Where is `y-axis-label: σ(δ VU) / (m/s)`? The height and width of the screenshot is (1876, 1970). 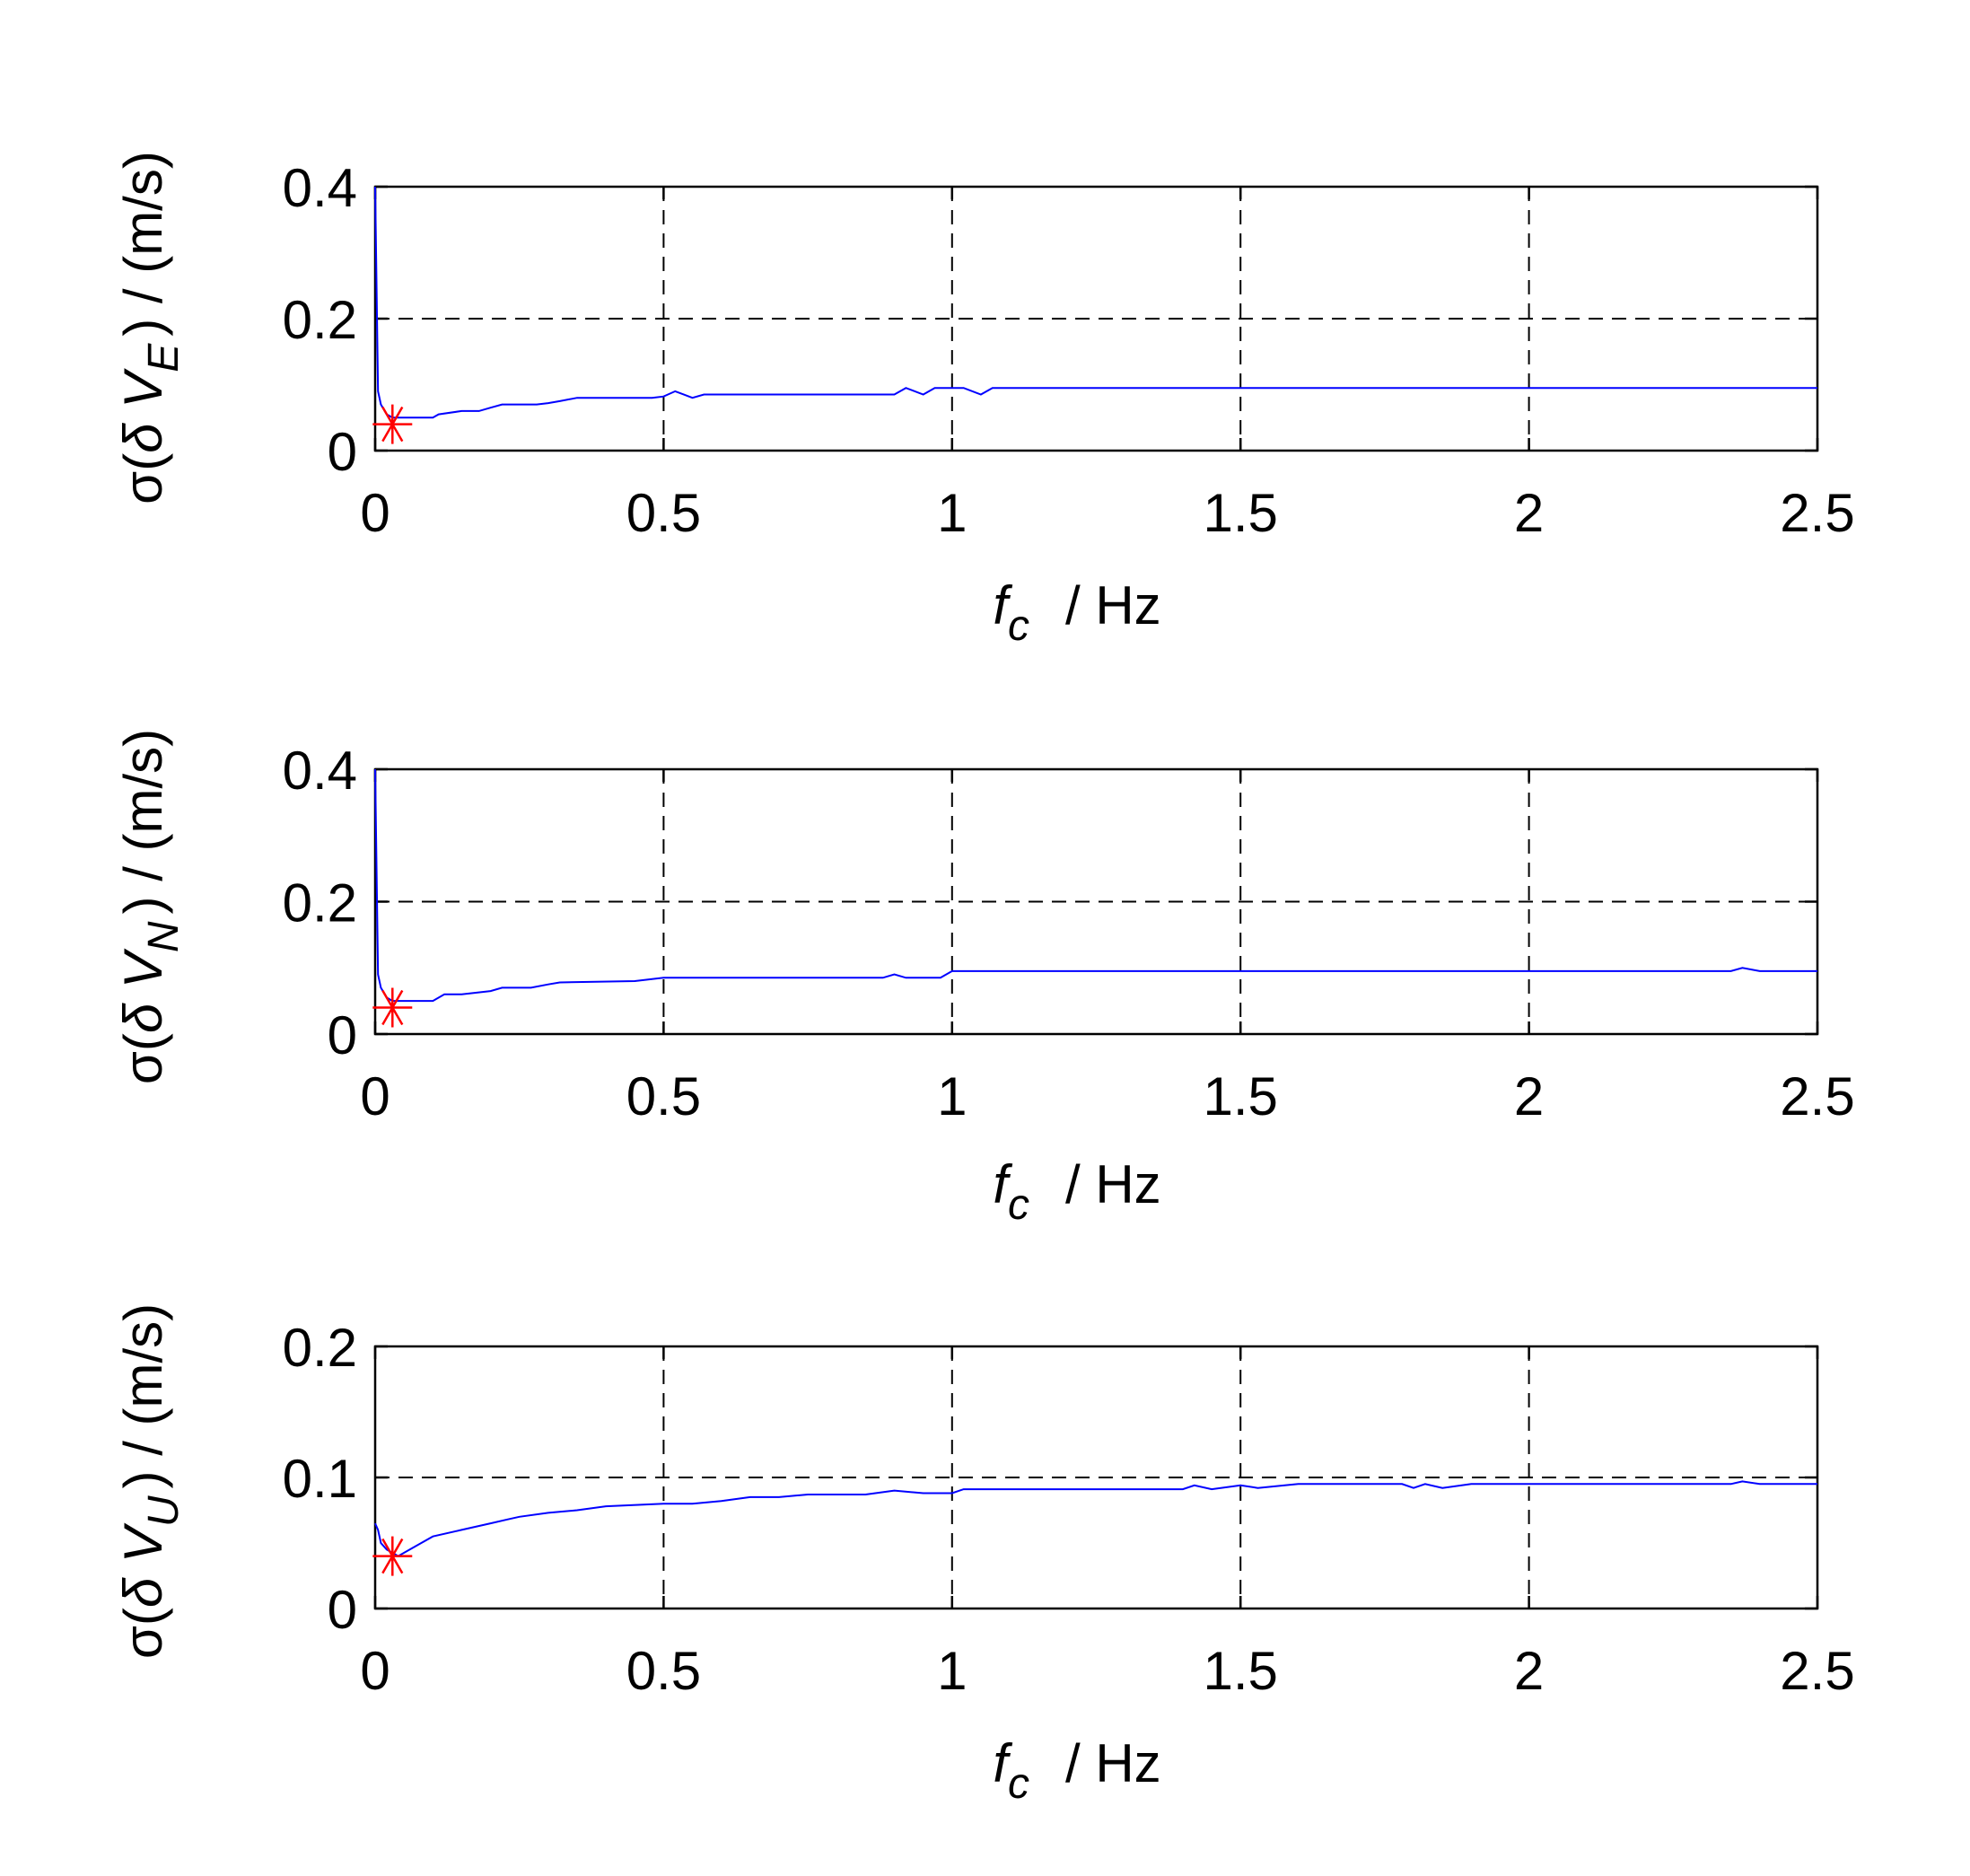 y-axis-label: σ(δ VU) / (m/s) is located at coordinates (150, 1481).